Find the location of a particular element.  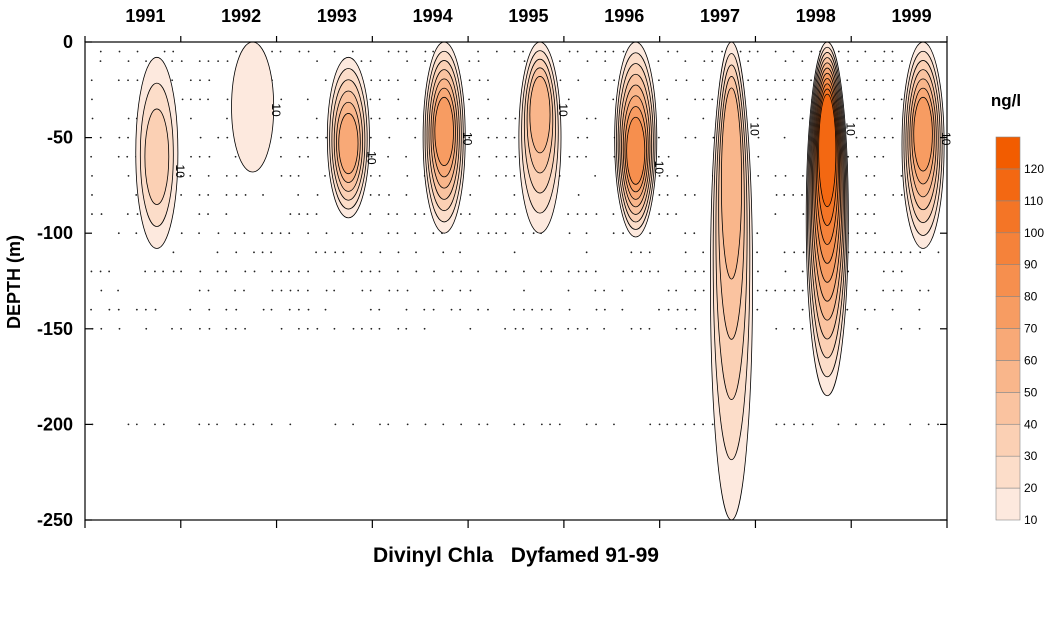

colorbar-swatch is located at coordinates (1008, 185).